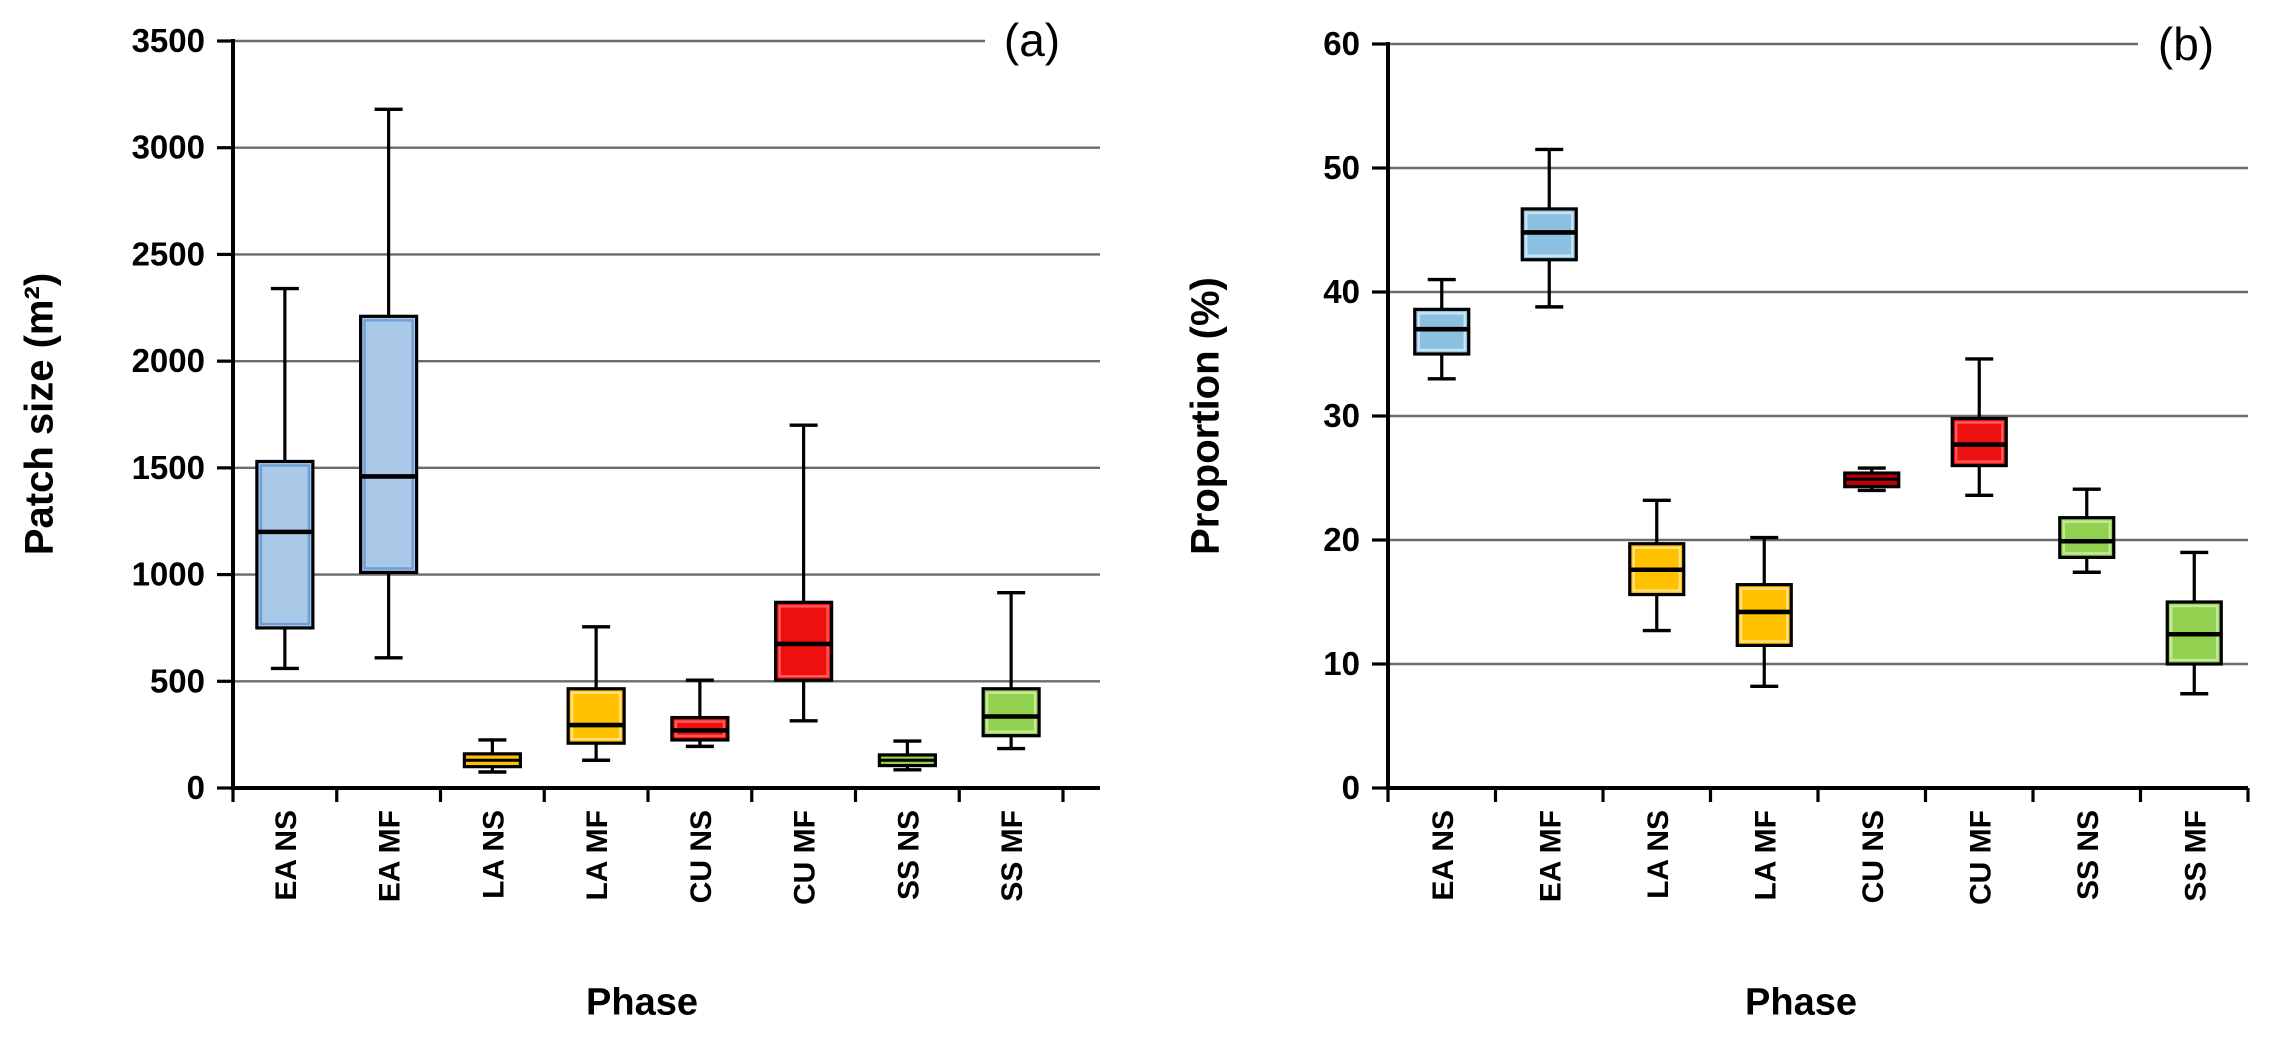 Image resolution: width=2279 pixels, height=1048 pixels. Describe the element at coordinates (907, 755) in the screenshot. I see `box-ss-ns-a` at that location.